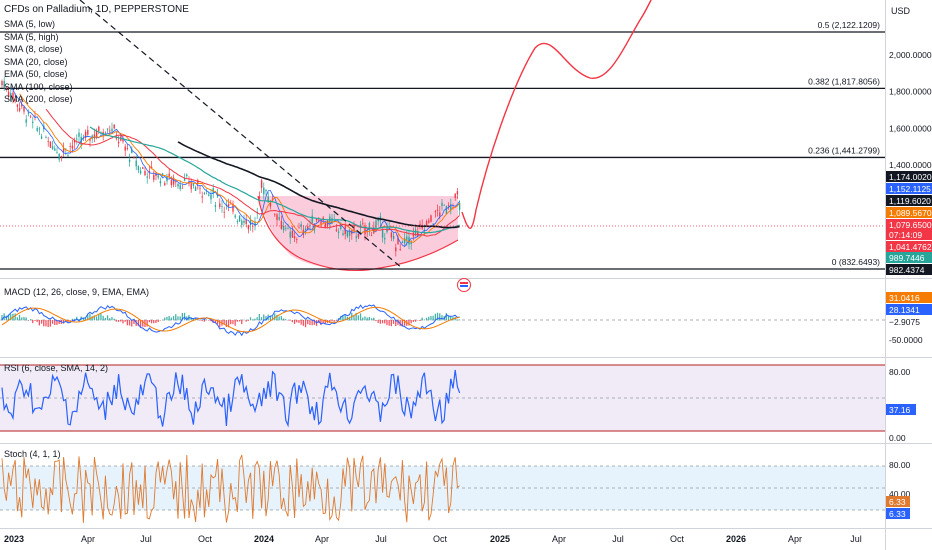 This screenshot has width=932, height=550. I want to click on macd-tag: −2.9075, so click(909, 321).